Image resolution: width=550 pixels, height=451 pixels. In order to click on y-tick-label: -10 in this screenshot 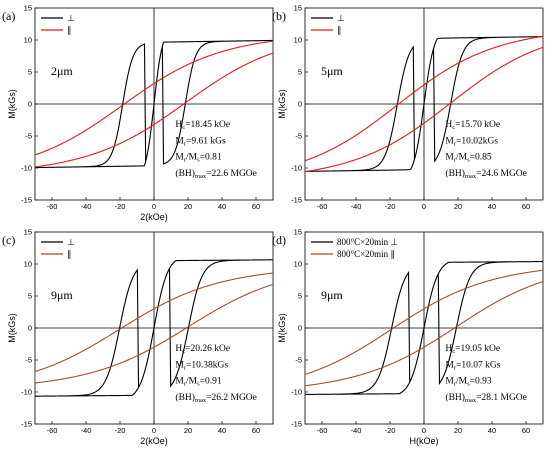, I will do `click(296, 168)`.